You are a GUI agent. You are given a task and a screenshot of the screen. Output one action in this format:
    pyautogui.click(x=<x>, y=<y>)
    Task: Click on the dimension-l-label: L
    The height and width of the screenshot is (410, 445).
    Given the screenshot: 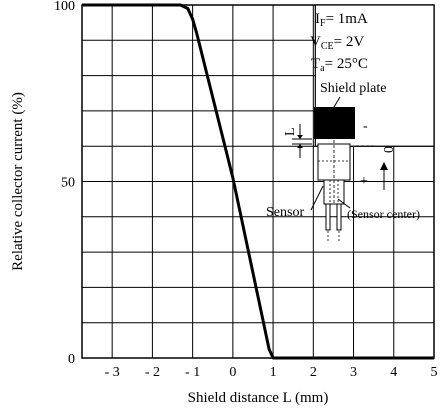 What is the action you would take?
    pyautogui.click(x=290, y=131)
    